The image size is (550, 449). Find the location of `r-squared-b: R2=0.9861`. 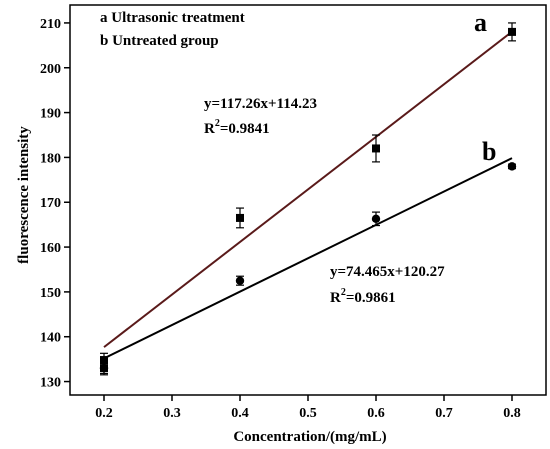

r-squared-b: R2=0.9861 is located at coordinates (363, 296).